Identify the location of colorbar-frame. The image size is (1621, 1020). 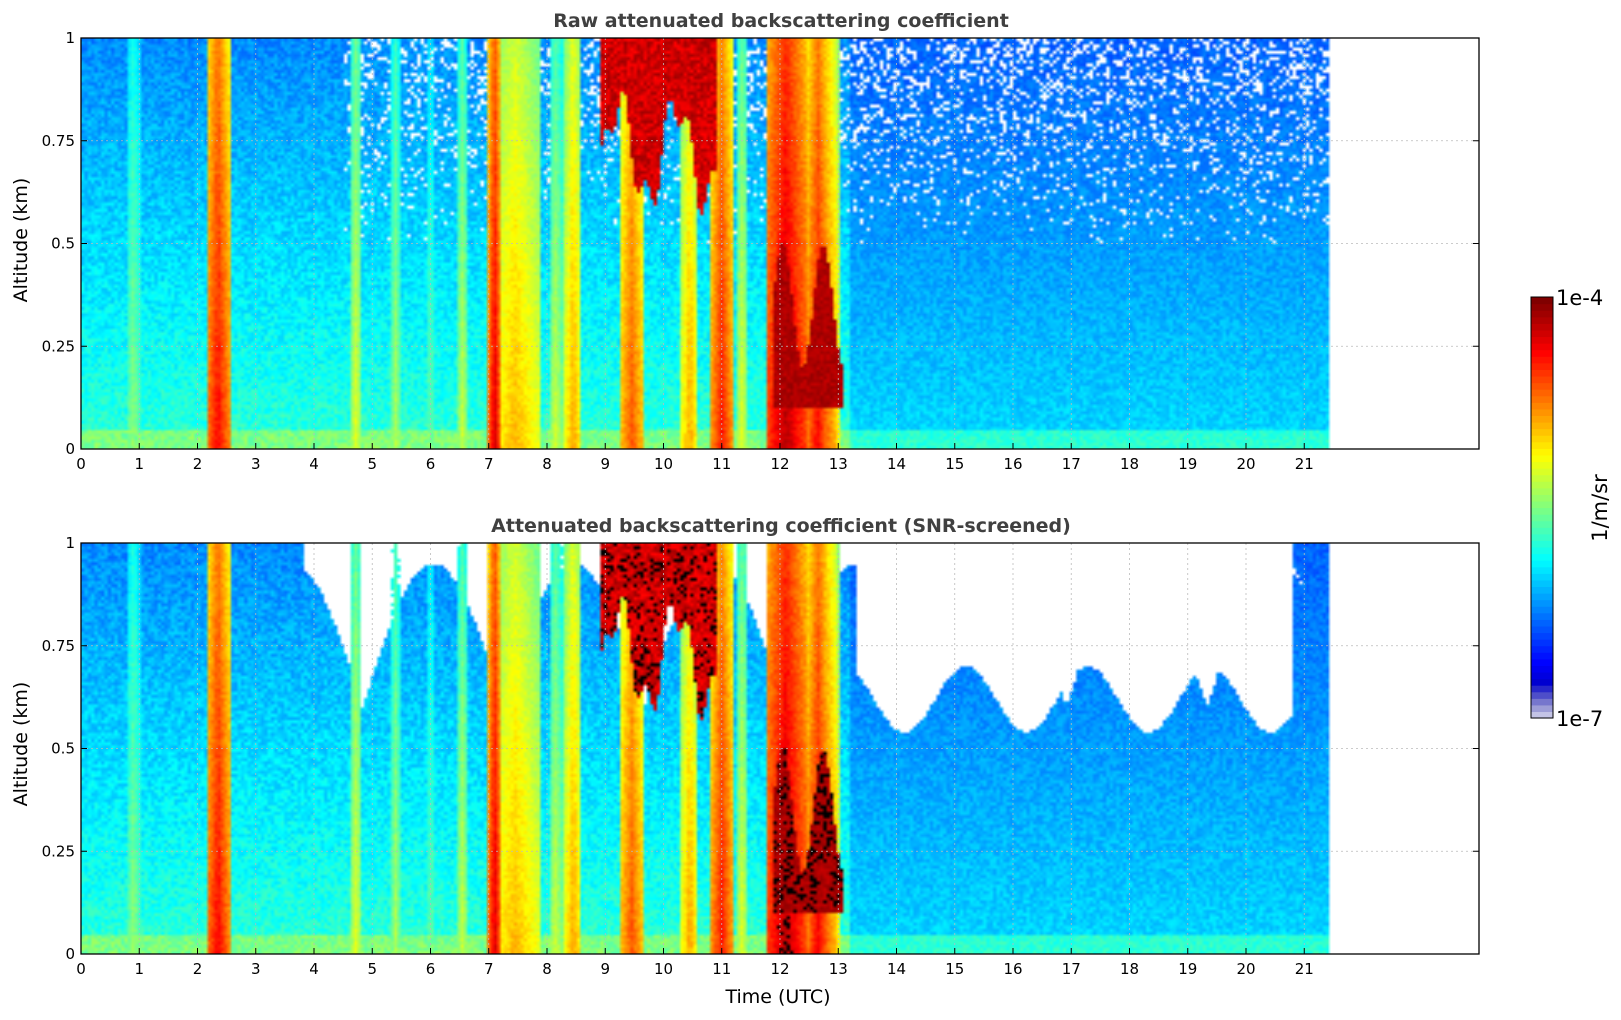
(1542, 507).